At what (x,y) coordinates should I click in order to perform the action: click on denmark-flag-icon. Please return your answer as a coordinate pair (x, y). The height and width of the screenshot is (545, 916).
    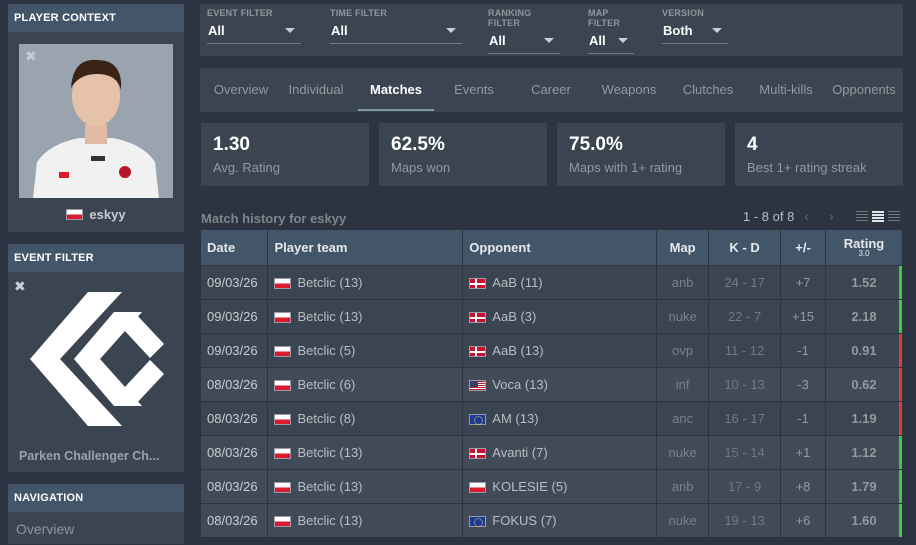
    Looking at the image, I should click on (478, 453).